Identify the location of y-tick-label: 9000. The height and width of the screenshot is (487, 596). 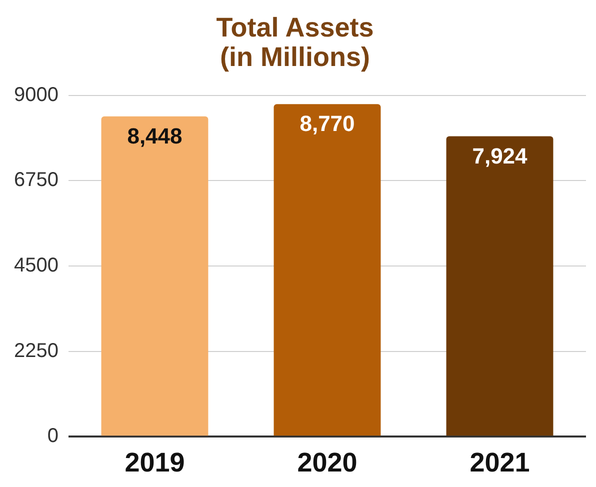
(36, 95).